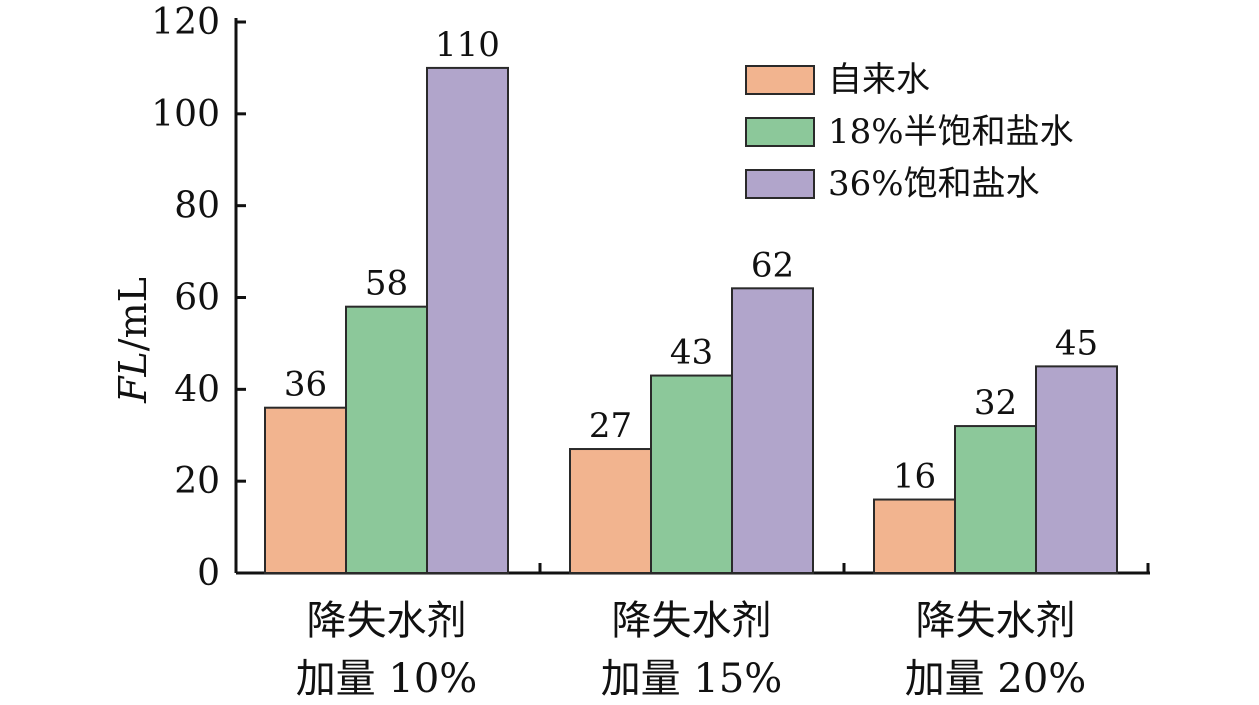  What do you see at coordinates (185, 22) in the screenshot?
I see `y-tick-label: 120` at bounding box center [185, 22].